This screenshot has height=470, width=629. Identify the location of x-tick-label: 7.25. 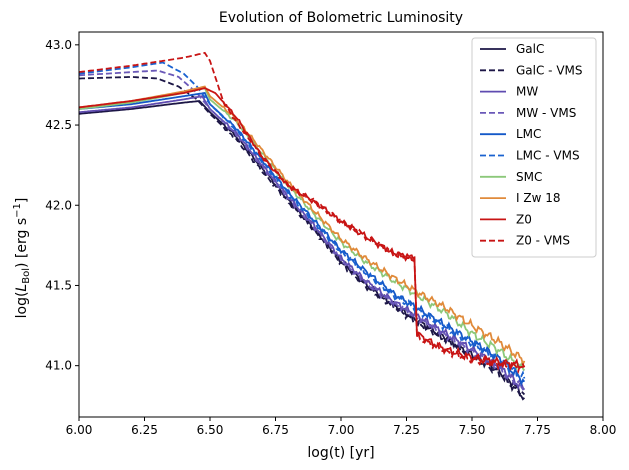
(406, 430).